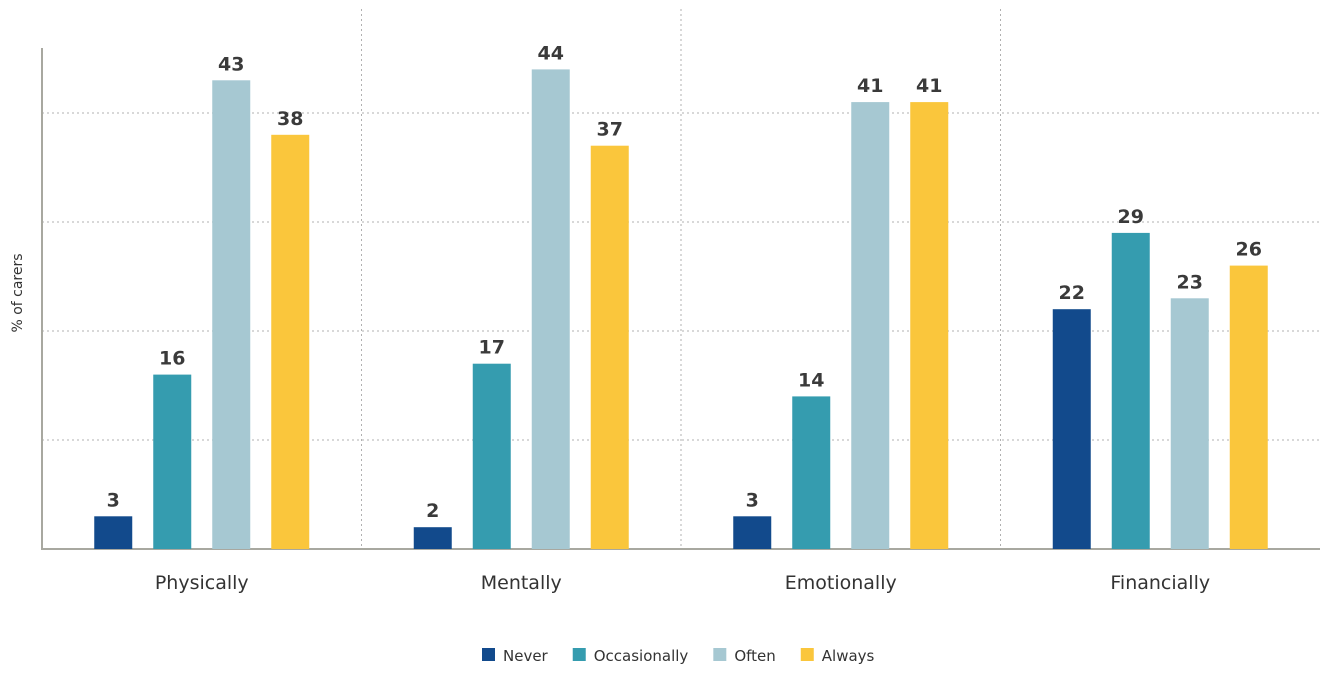 Image resolution: width=1328 pixels, height=685 pixels. What do you see at coordinates (113, 532) in the screenshot?
I see `bar-never-physically` at bounding box center [113, 532].